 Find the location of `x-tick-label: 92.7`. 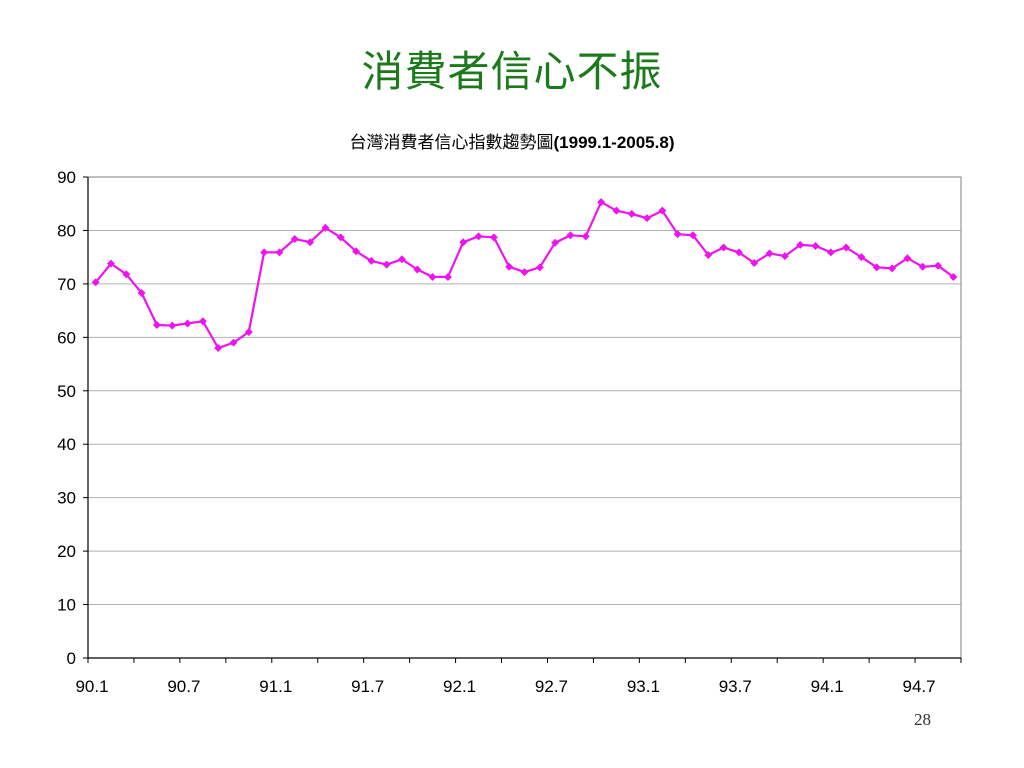

x-tick-label: 92.7 is located at coordinates (551, 686).